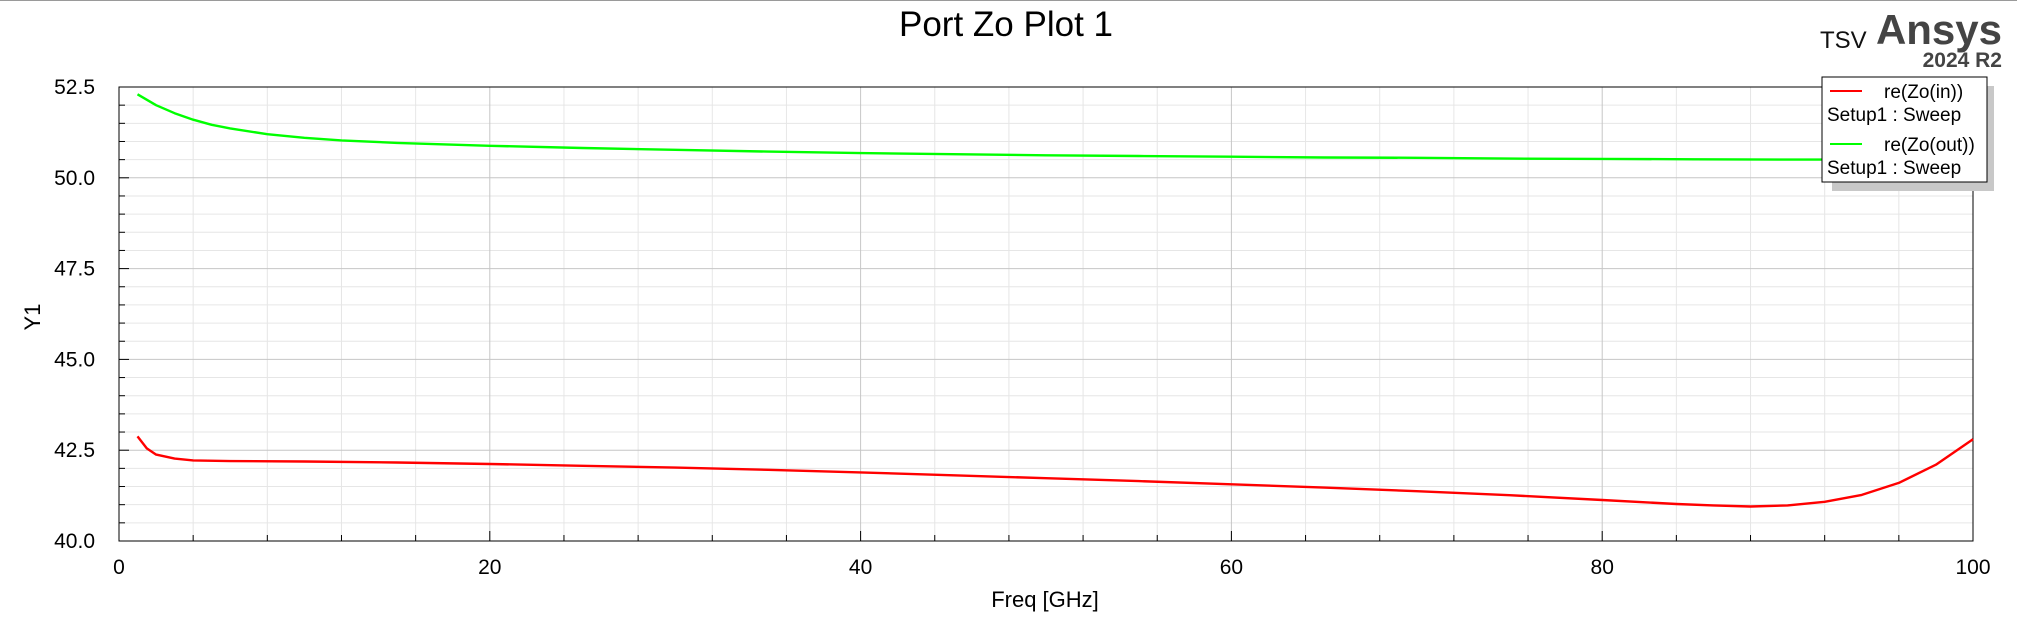  What do you see at coordinates (32, 317) in the screenshot?
I see `y-axis-title: Y1` at bounding box center [32, 317].